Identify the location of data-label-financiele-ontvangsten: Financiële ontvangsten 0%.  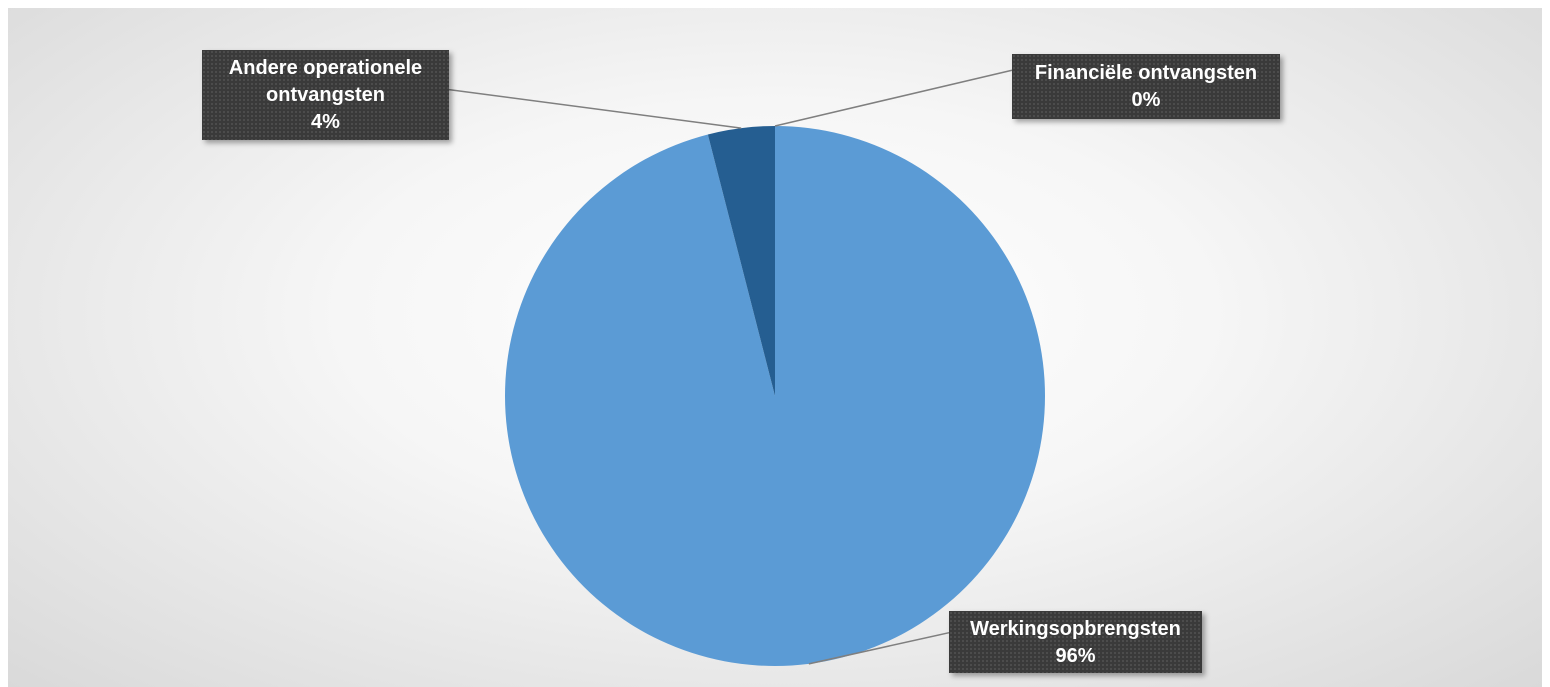
(1146, 86).